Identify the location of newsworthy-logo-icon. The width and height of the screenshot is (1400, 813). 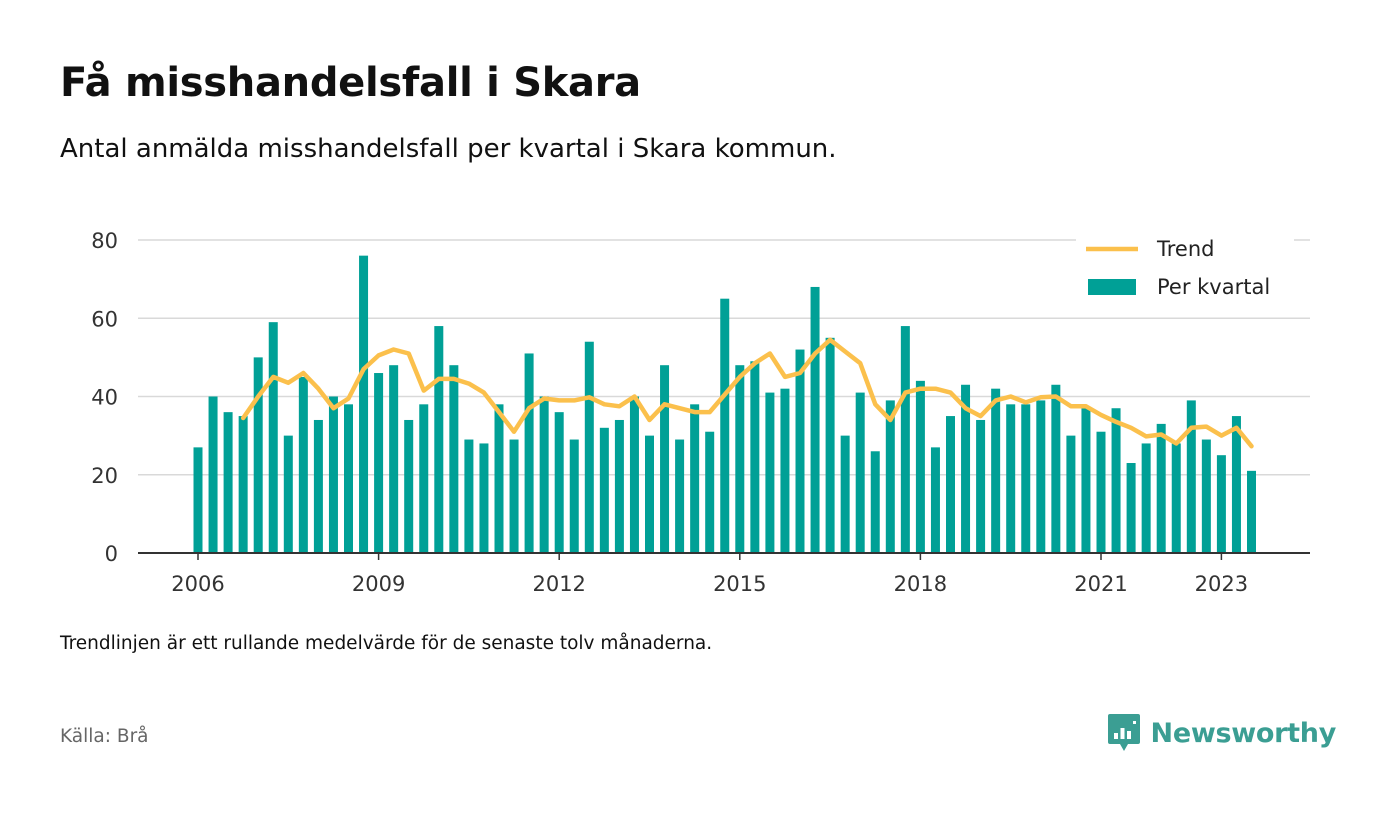
(1123, 732).